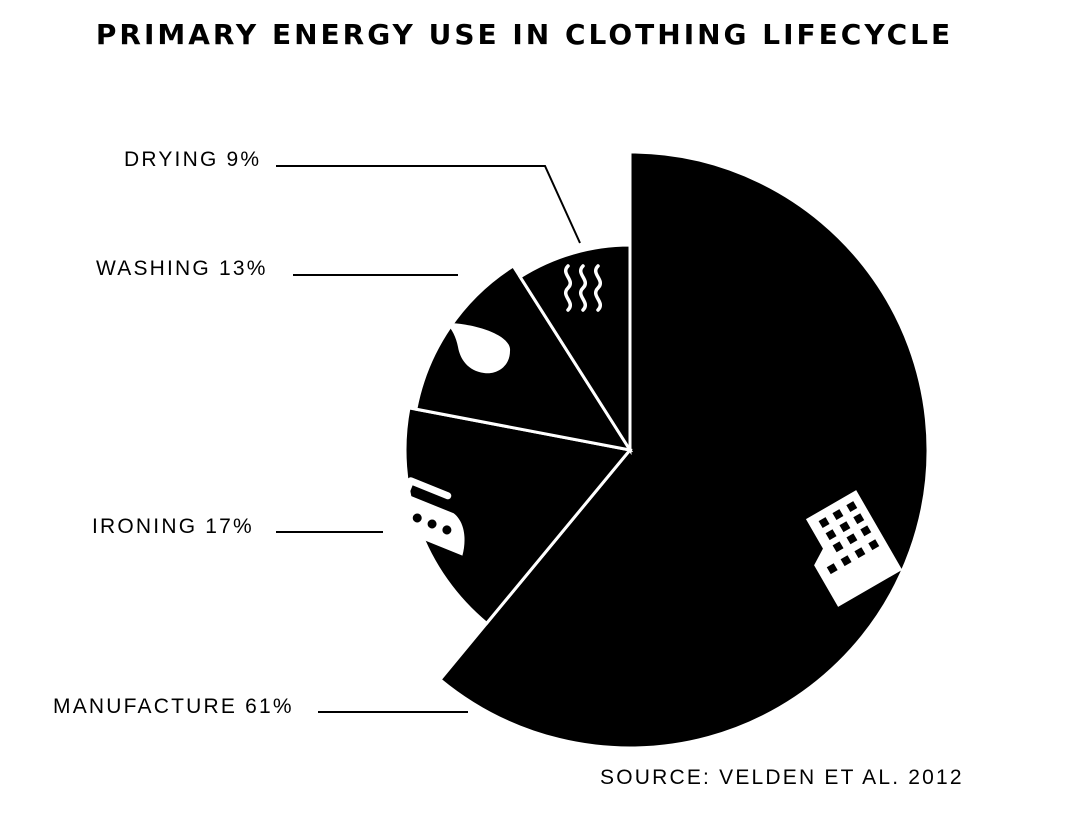 The image size is (1071, 831). What do you see at coordinates (173, 526) in the screenshot?
I see `slice-label-ironing: IRONING 17%` at bounding box center [173, 526].